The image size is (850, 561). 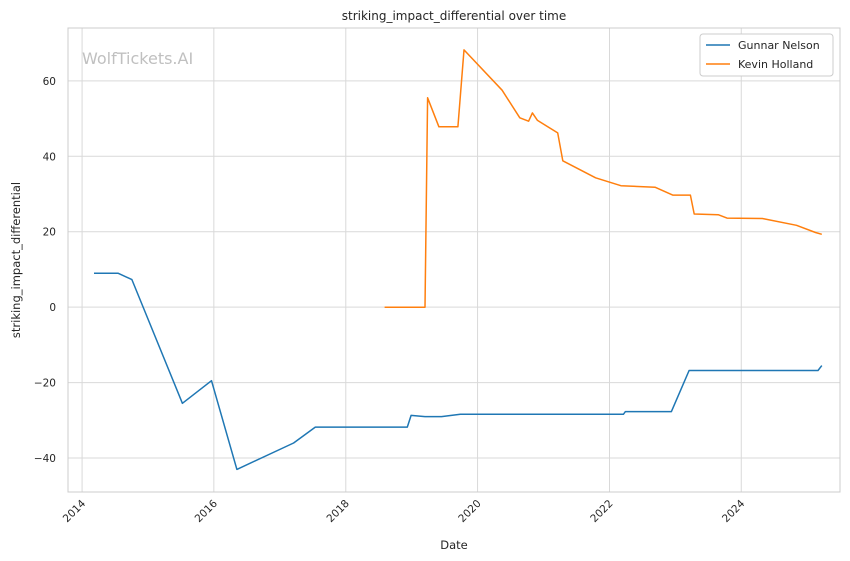 I want to click on legend-box, so click(x=766, y=55).